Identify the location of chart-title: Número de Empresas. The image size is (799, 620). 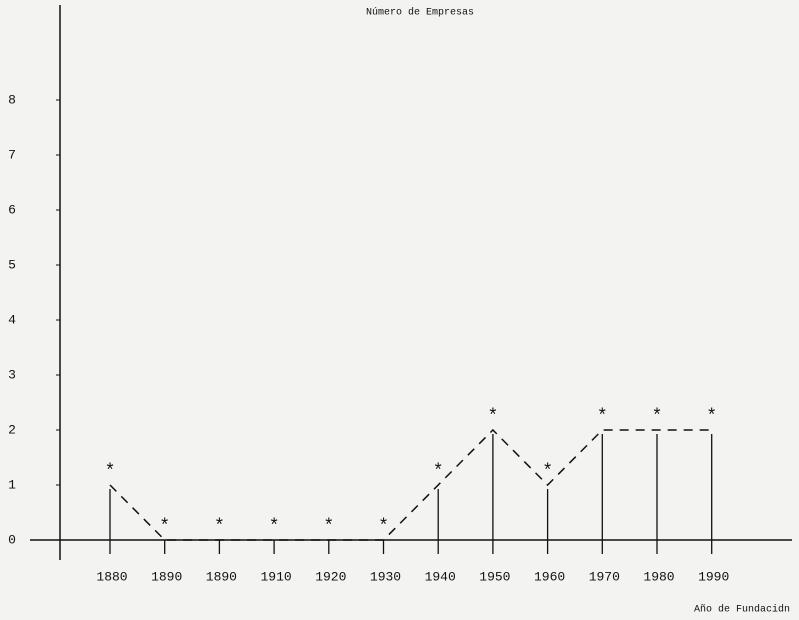
(420, 13).